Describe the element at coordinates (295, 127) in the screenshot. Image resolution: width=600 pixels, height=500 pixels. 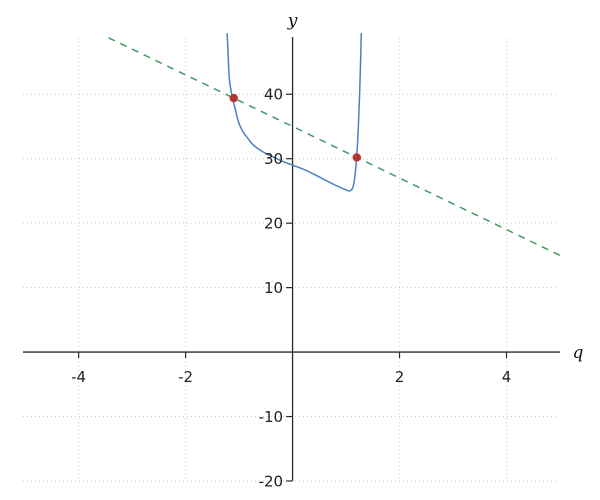
I see `intersection-points` at that location.